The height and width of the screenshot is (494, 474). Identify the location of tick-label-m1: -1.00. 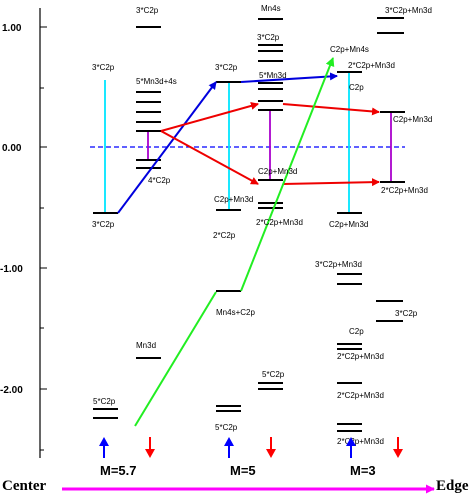
(11, 269).